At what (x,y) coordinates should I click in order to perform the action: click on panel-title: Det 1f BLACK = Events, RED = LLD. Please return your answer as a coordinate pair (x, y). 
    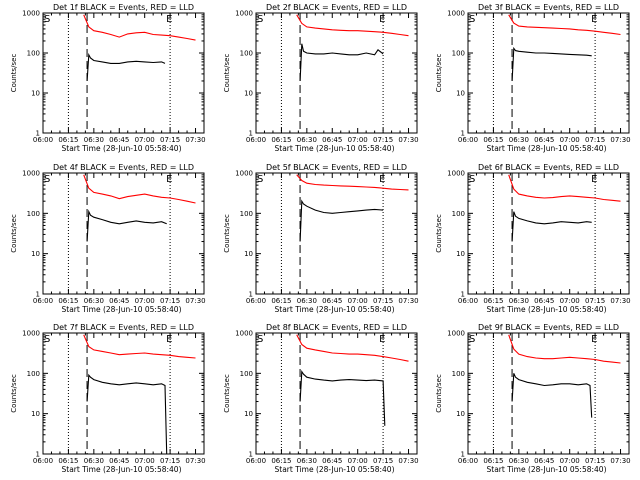
    Looking at the image, I should click on (123, 7).